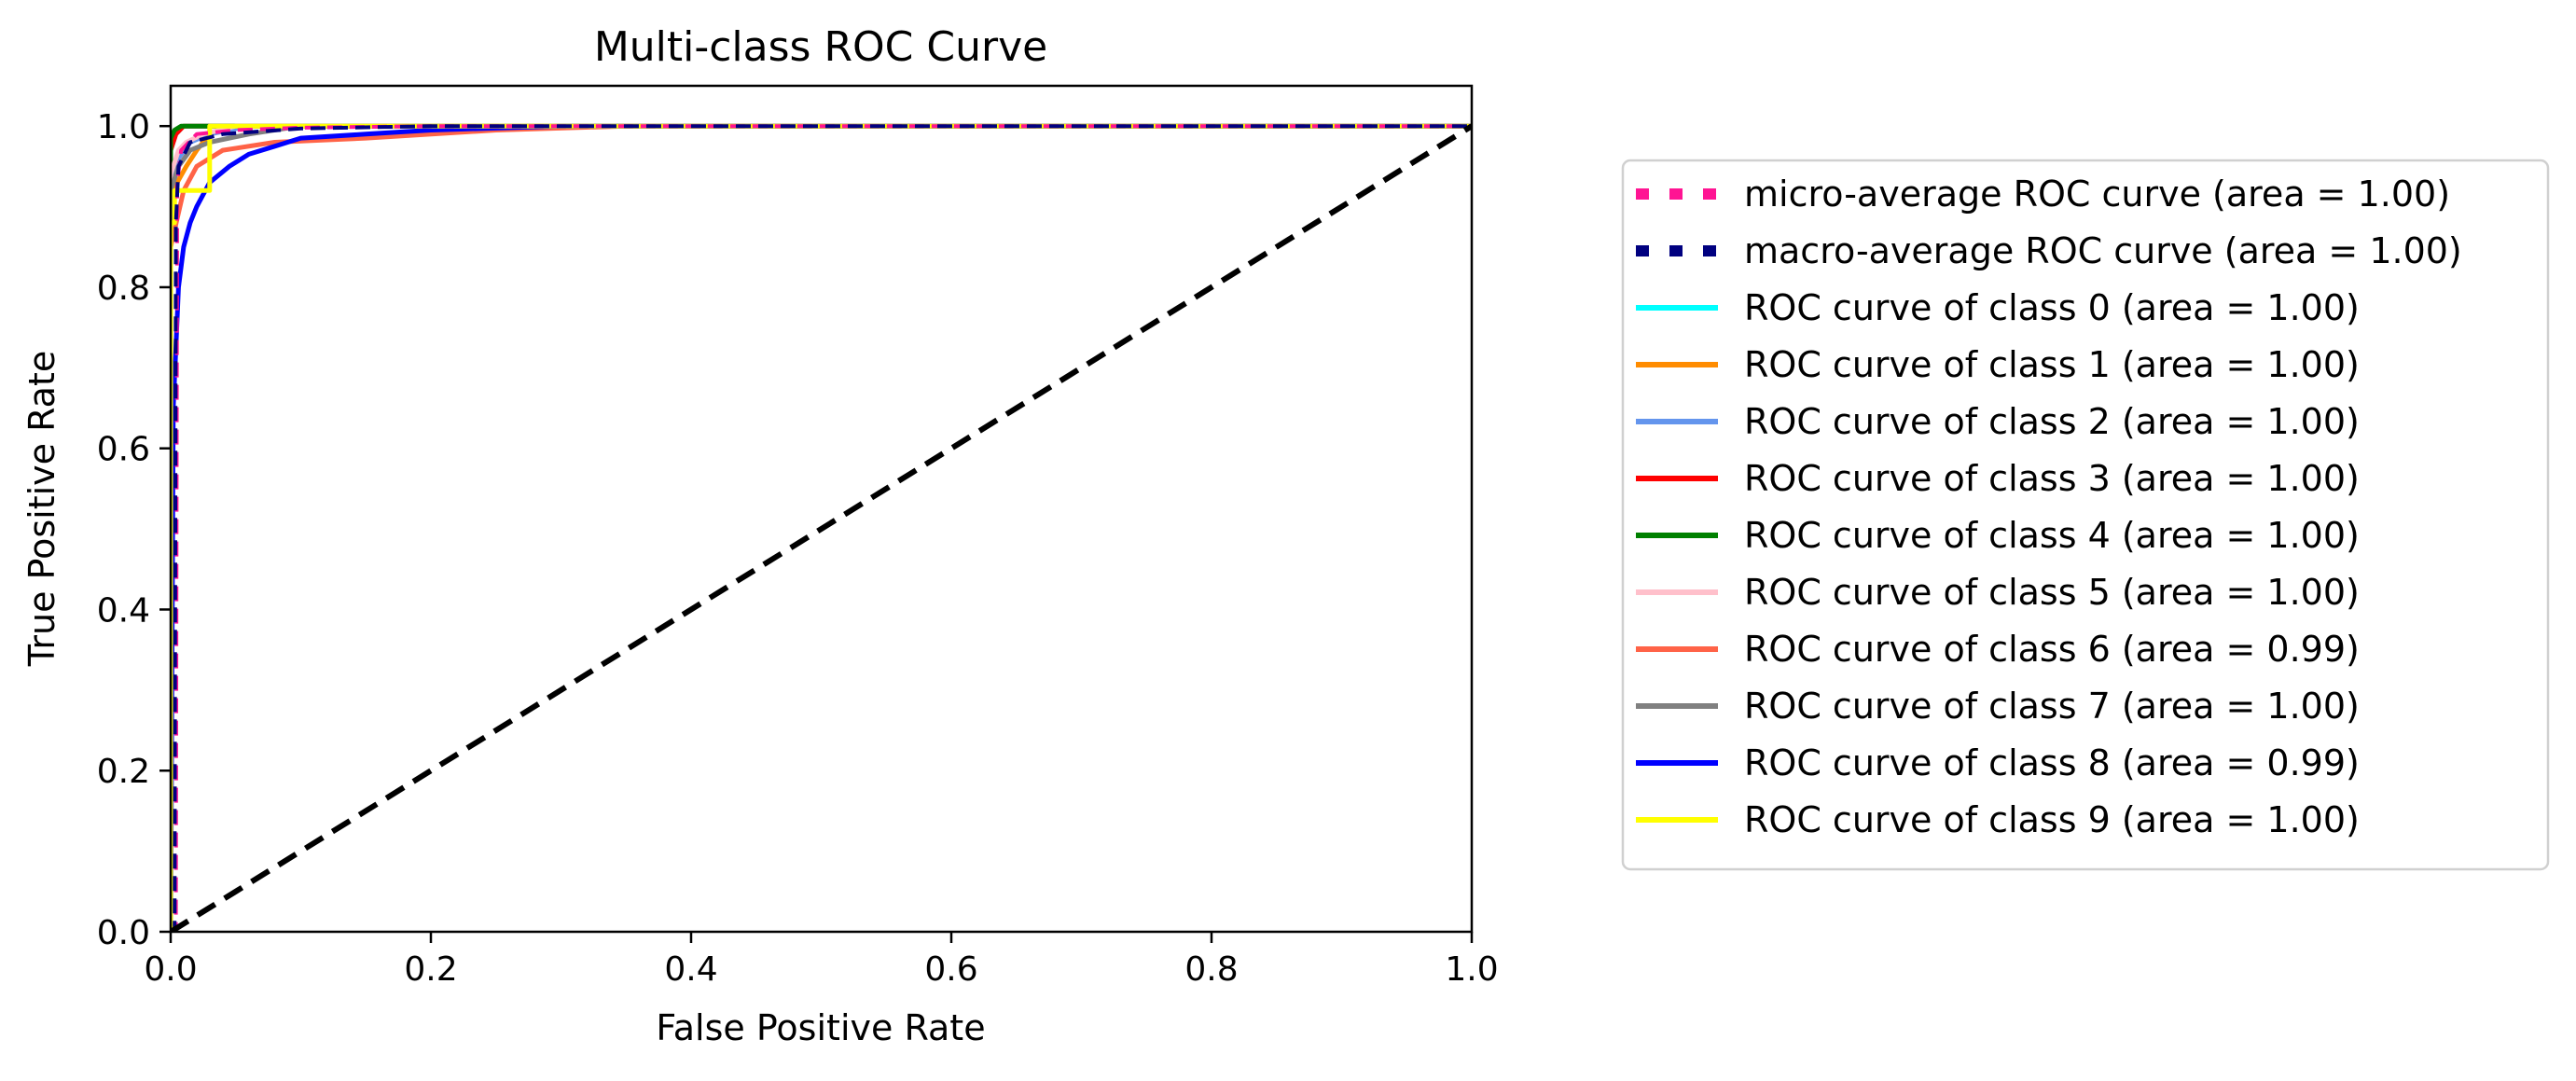 This screenshot has width=2576, height=1081. What do you see at coordinates (1211, 970) in the screenshot?
I see `x-tick-label: 0.8` at bounding box center [1211, 970].